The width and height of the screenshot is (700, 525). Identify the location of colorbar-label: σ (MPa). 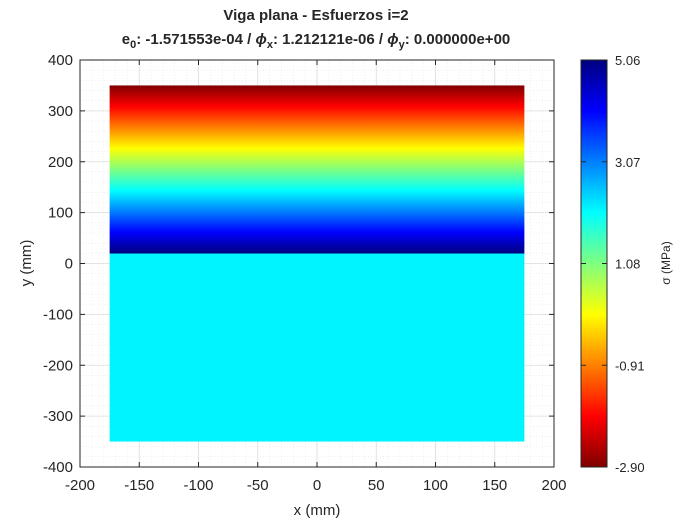
(666, 262).